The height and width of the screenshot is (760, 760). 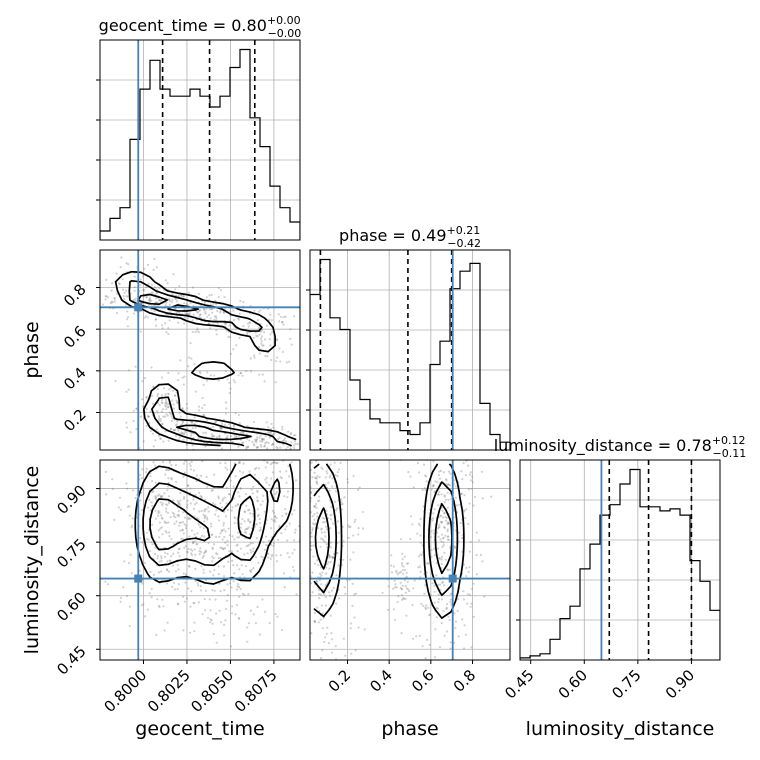 I want to click on scatter-panel-geocent_time_phase, so click(x=200, y=350).